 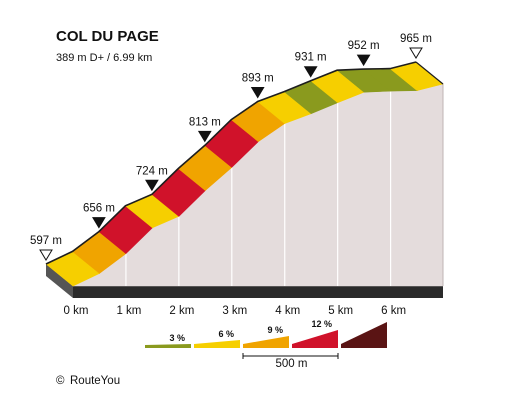 What do you see at coordinates (181, 311) in the screenshot?
I see `distance-tick-label: 2 km` at bounding box center [181, 311].